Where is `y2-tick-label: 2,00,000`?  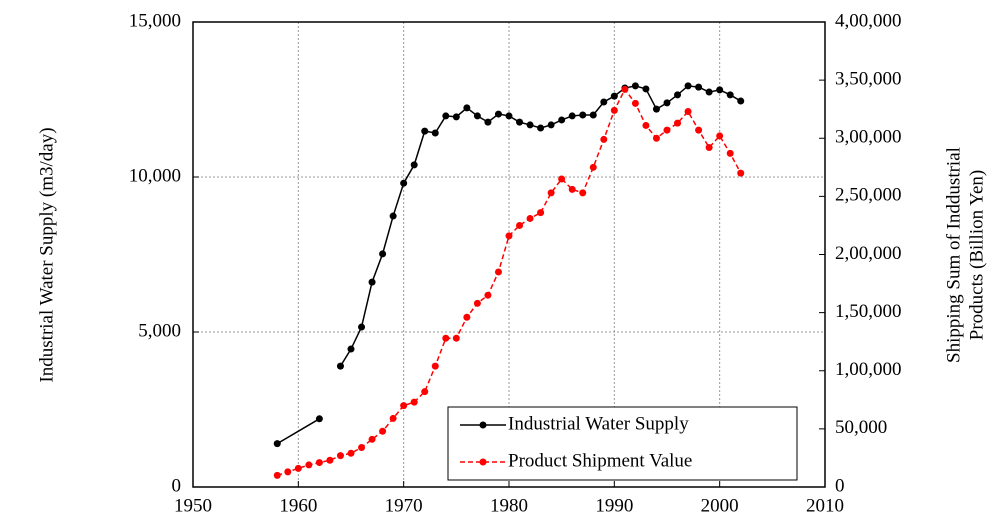 y2-tick-label: 2,00,000 is located at coordinates (868, 253).